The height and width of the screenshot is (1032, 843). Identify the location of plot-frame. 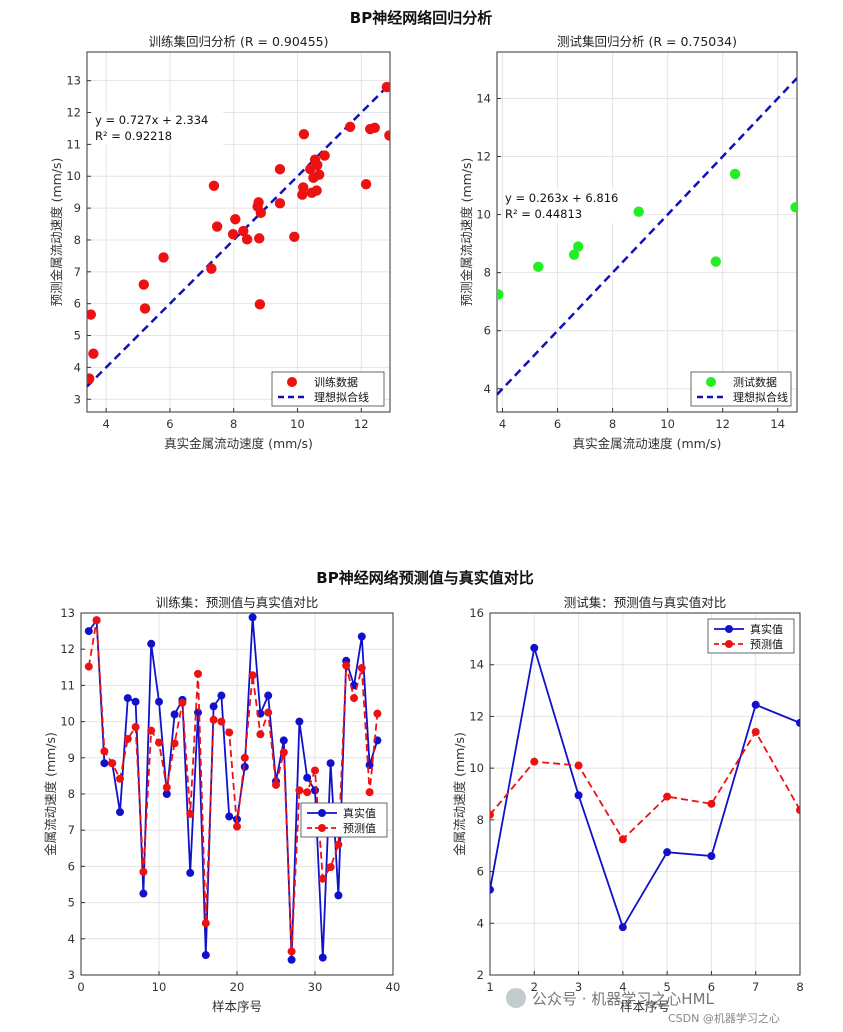
(645, 794).